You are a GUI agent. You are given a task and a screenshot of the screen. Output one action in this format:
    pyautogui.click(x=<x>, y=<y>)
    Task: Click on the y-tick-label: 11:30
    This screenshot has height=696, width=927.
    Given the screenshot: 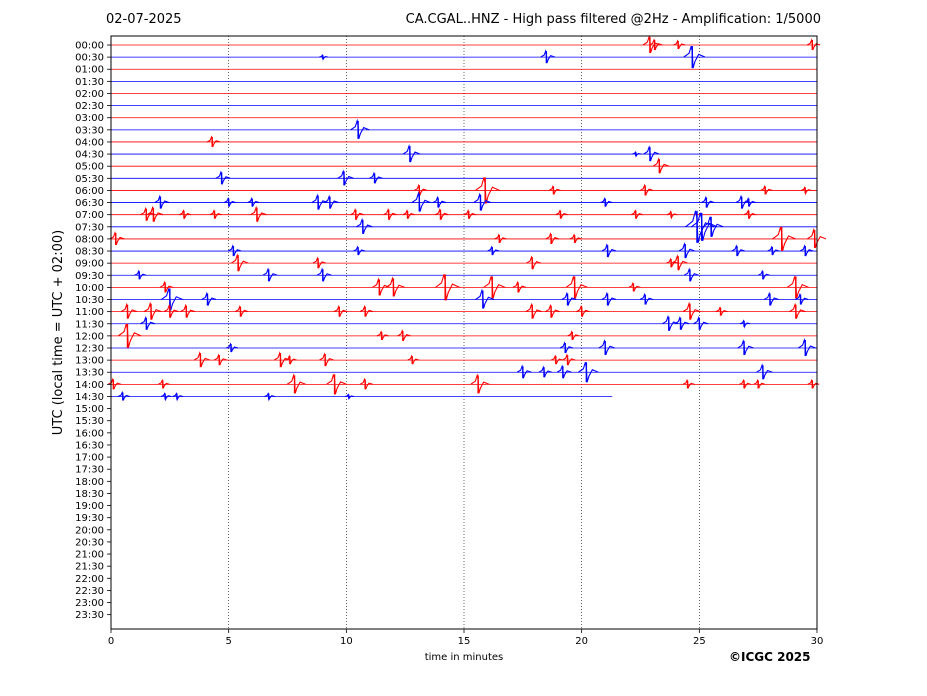 What is the action you would take?
    pyautogui.click(x=89, y=324)
    